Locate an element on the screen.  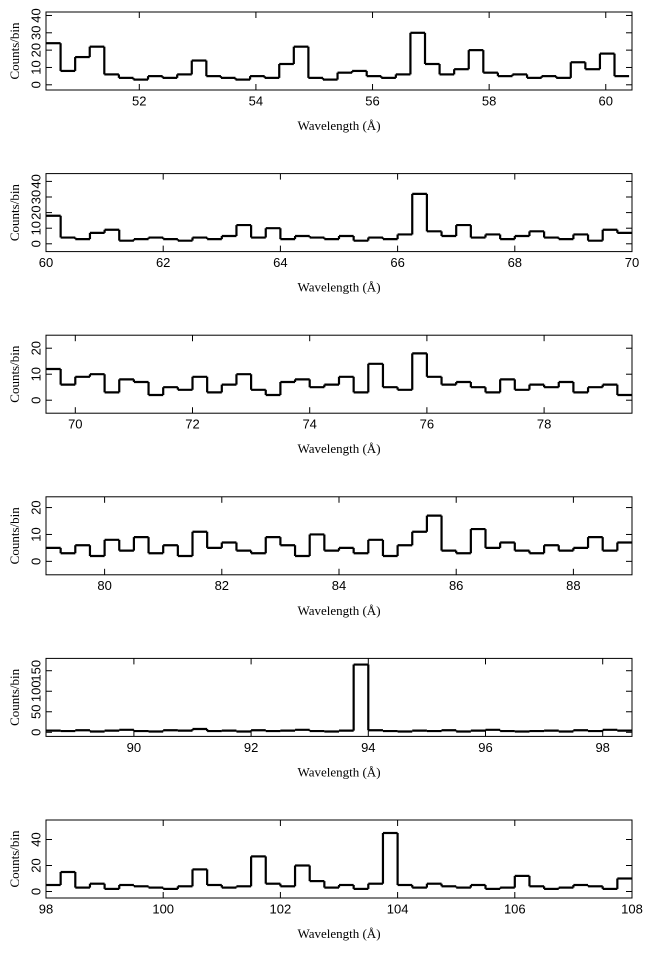
x-tick-label: 76 is located at coordinates (427, 424).